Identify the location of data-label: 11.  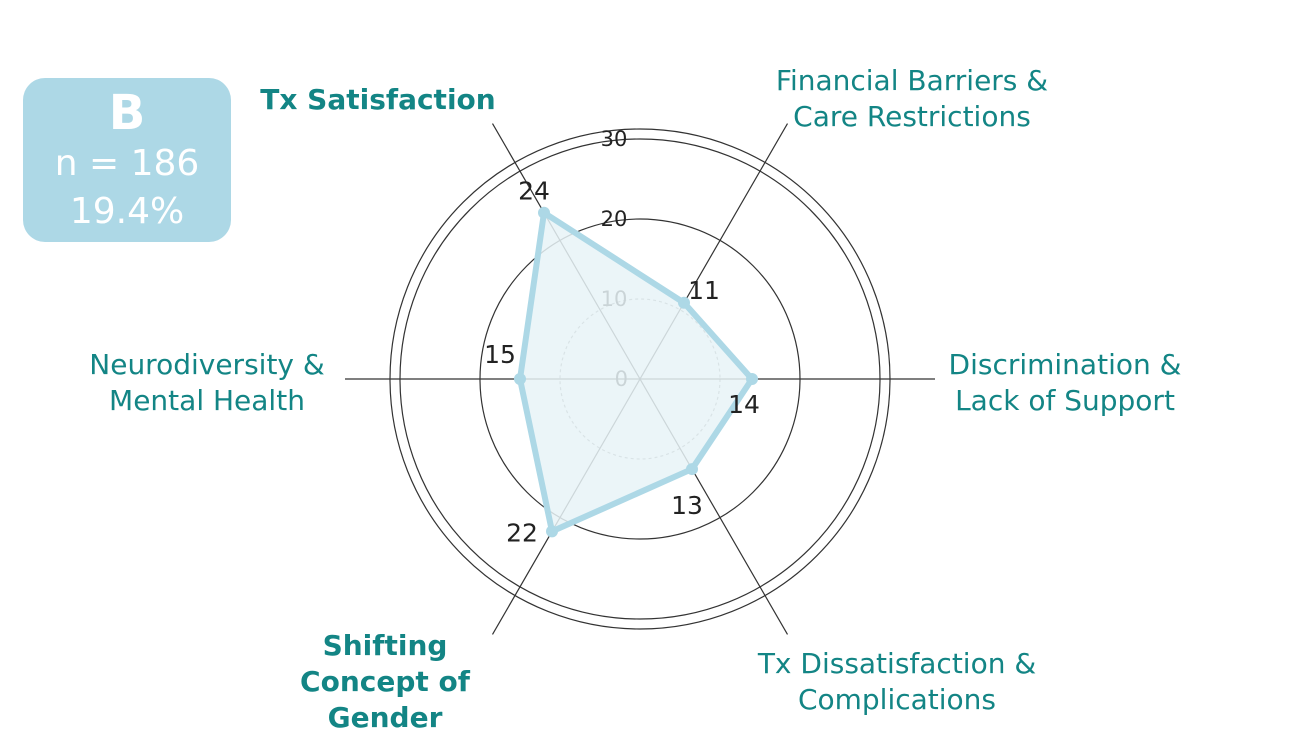
(704, 290).